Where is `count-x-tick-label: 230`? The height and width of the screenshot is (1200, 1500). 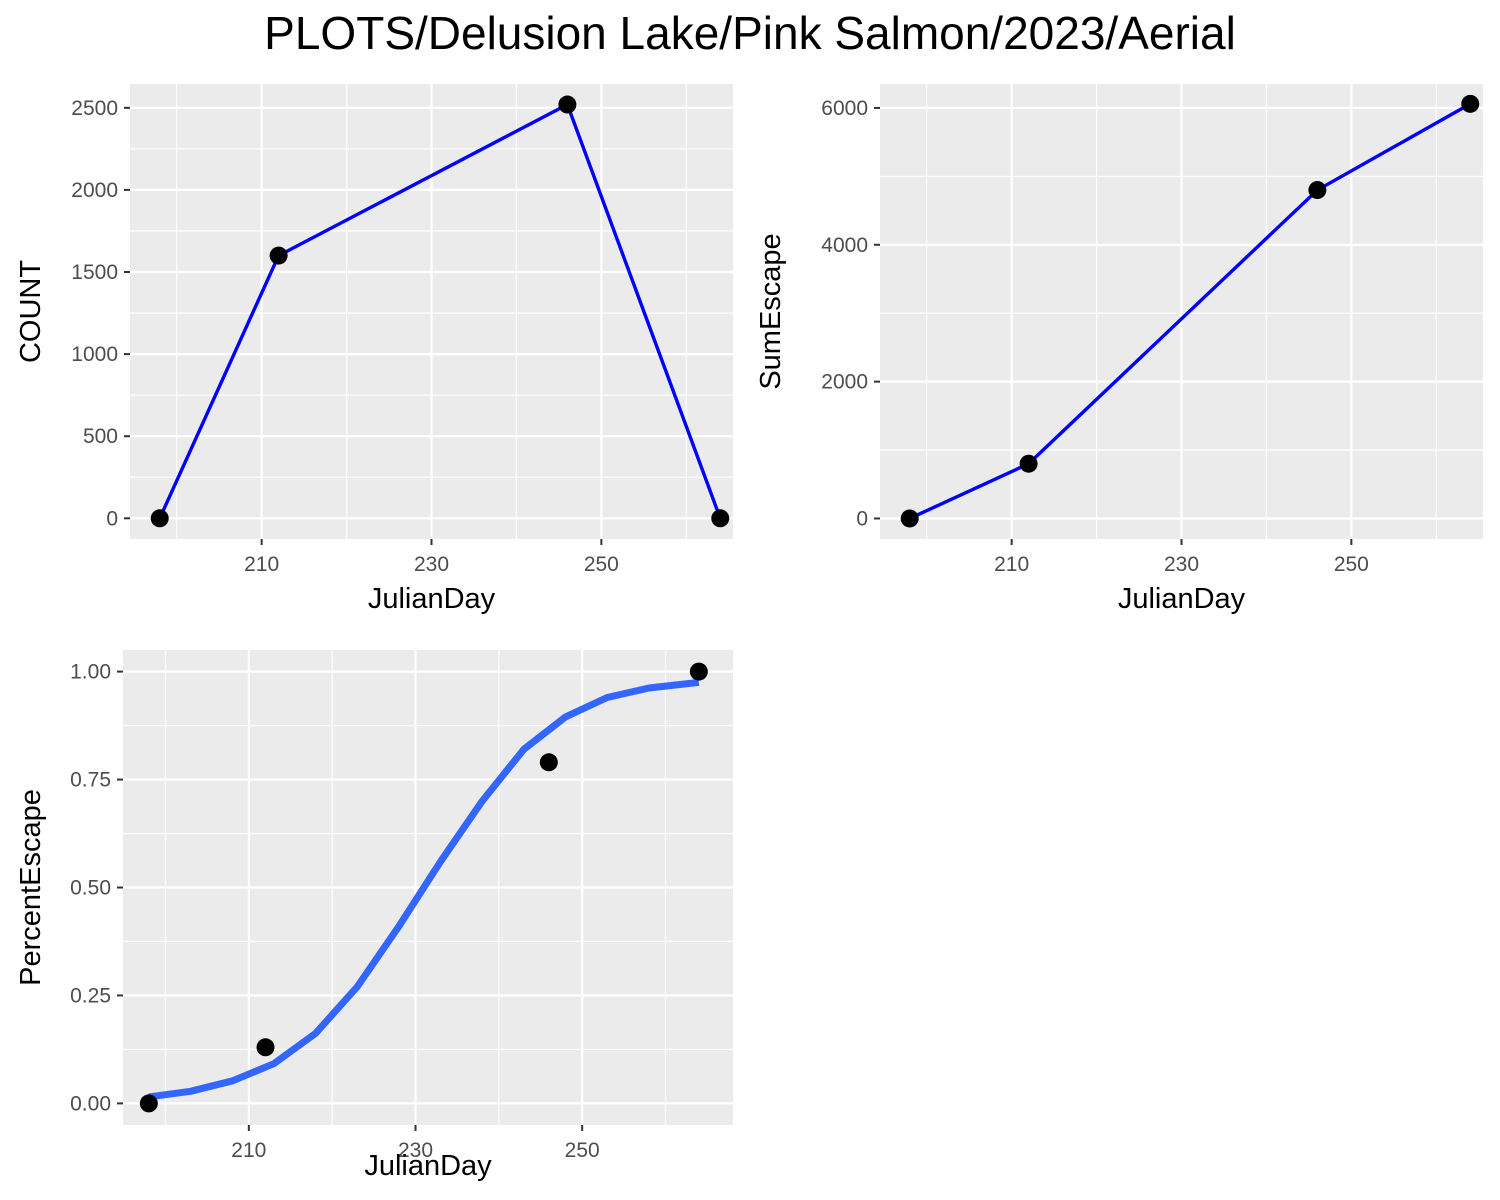
count-x-tick-label: 230 is located at coordinates (431, 564).